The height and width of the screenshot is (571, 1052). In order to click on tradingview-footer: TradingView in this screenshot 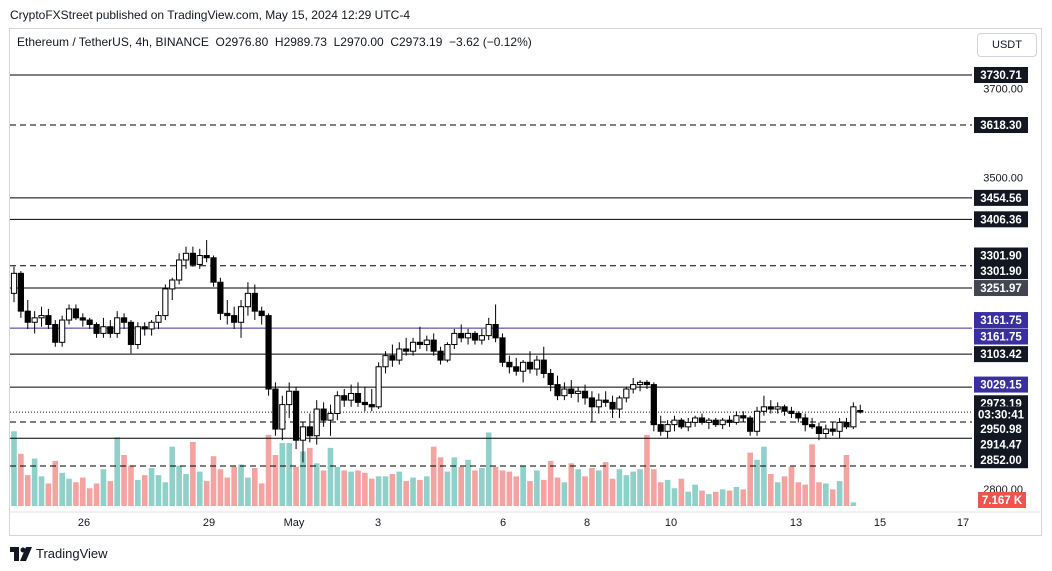, I will do `click(59, 553)`.